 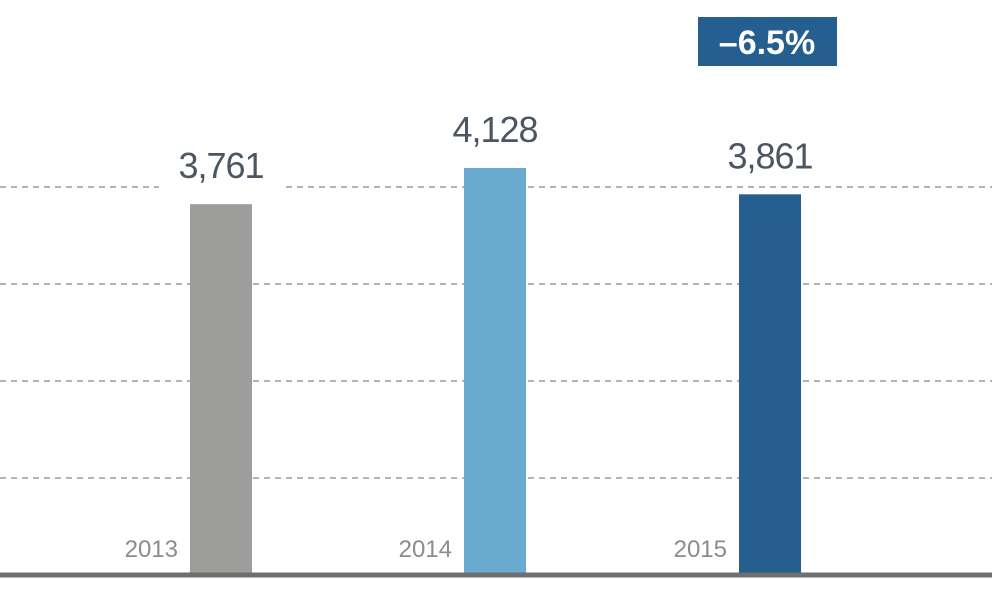 What do you see at coordinates (221, 389) in the screenshot?
I see `bar-2013` at bounding box center [221, 389].